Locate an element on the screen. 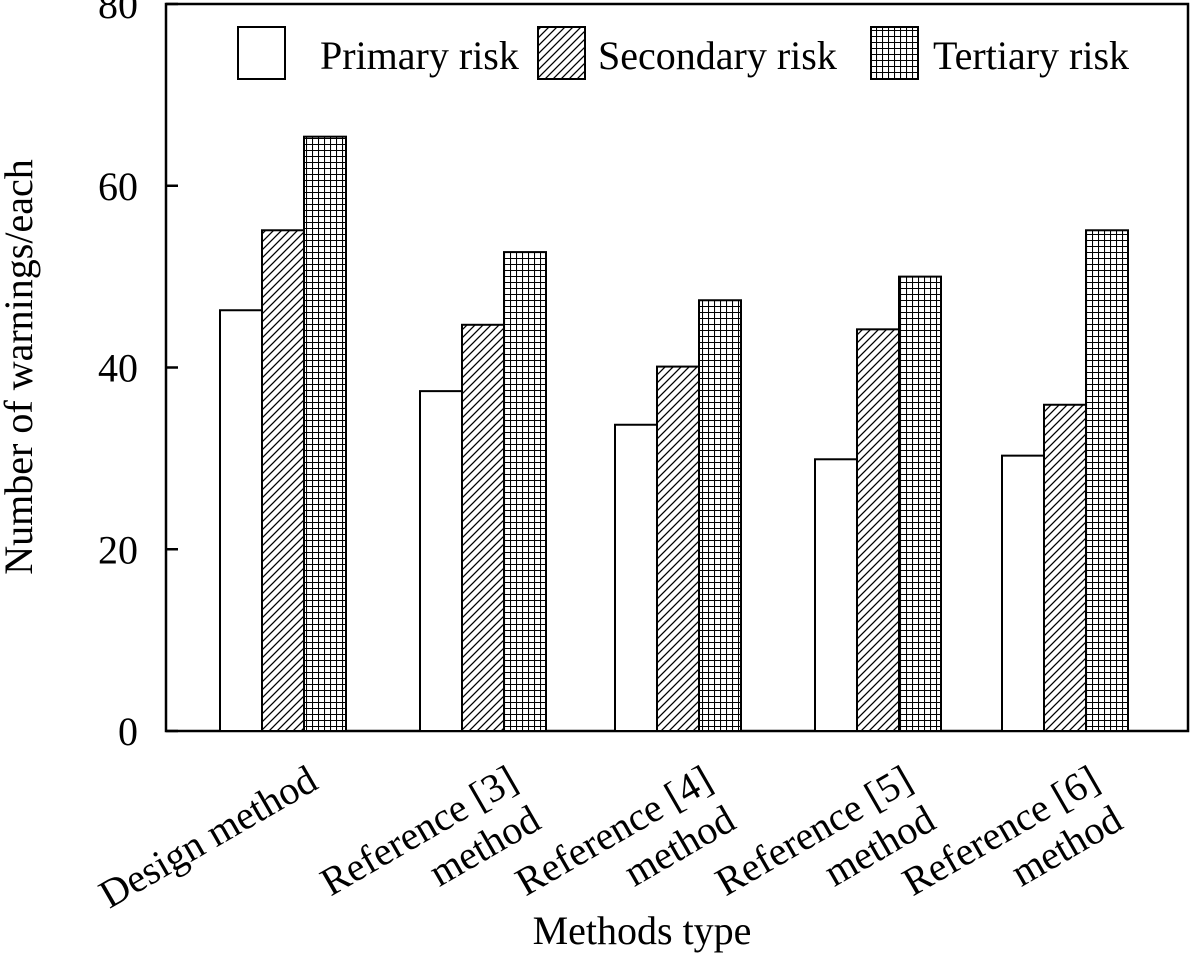 The width and height of the screenshot is (1200, 953). y-tick-label-4: 80 is located at coordinates (118, 13).